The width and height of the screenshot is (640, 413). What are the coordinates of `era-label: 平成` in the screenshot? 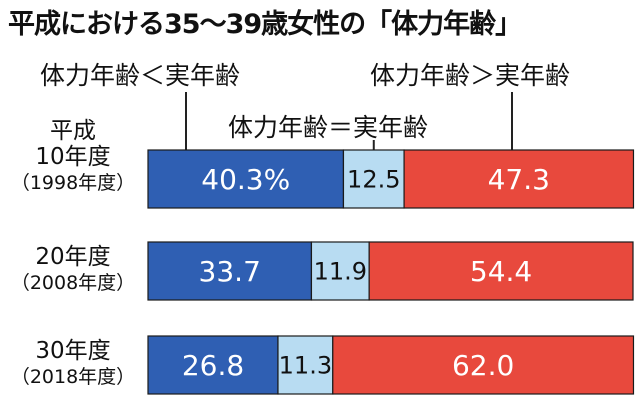 It's located at (73, 131).